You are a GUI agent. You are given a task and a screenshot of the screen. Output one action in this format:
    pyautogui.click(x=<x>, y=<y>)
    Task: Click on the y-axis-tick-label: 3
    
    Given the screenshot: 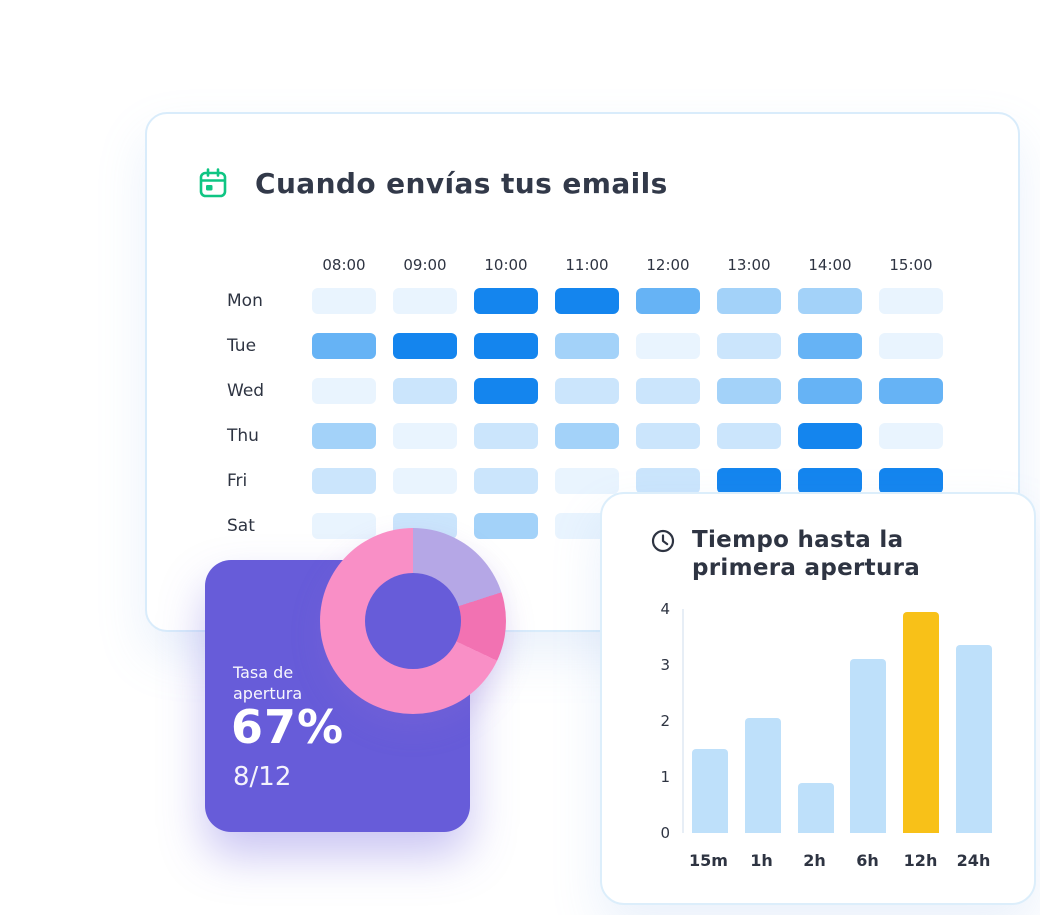 What is the action you would take?
    pyautogui.click(x=665, y=665)
    